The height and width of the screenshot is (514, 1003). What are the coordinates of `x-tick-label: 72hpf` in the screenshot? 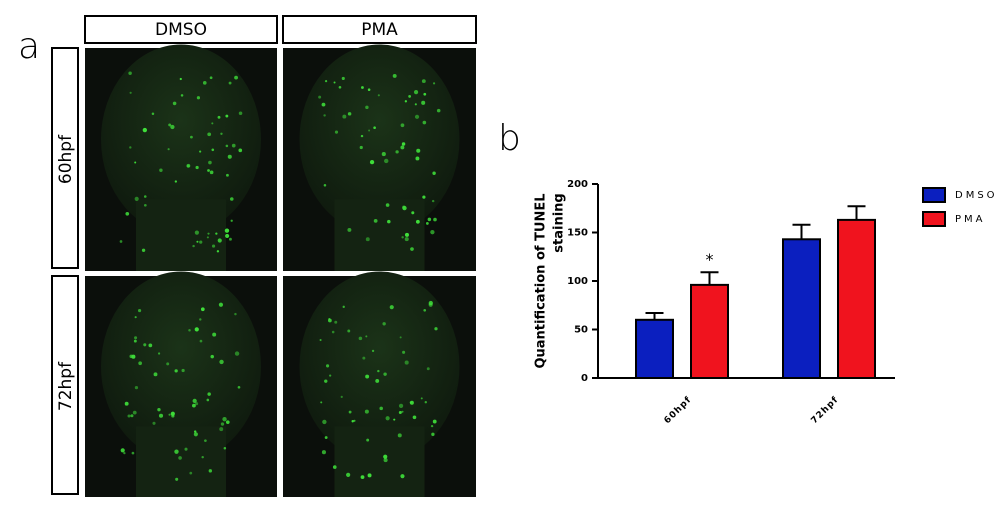 It's located at (825, 410).